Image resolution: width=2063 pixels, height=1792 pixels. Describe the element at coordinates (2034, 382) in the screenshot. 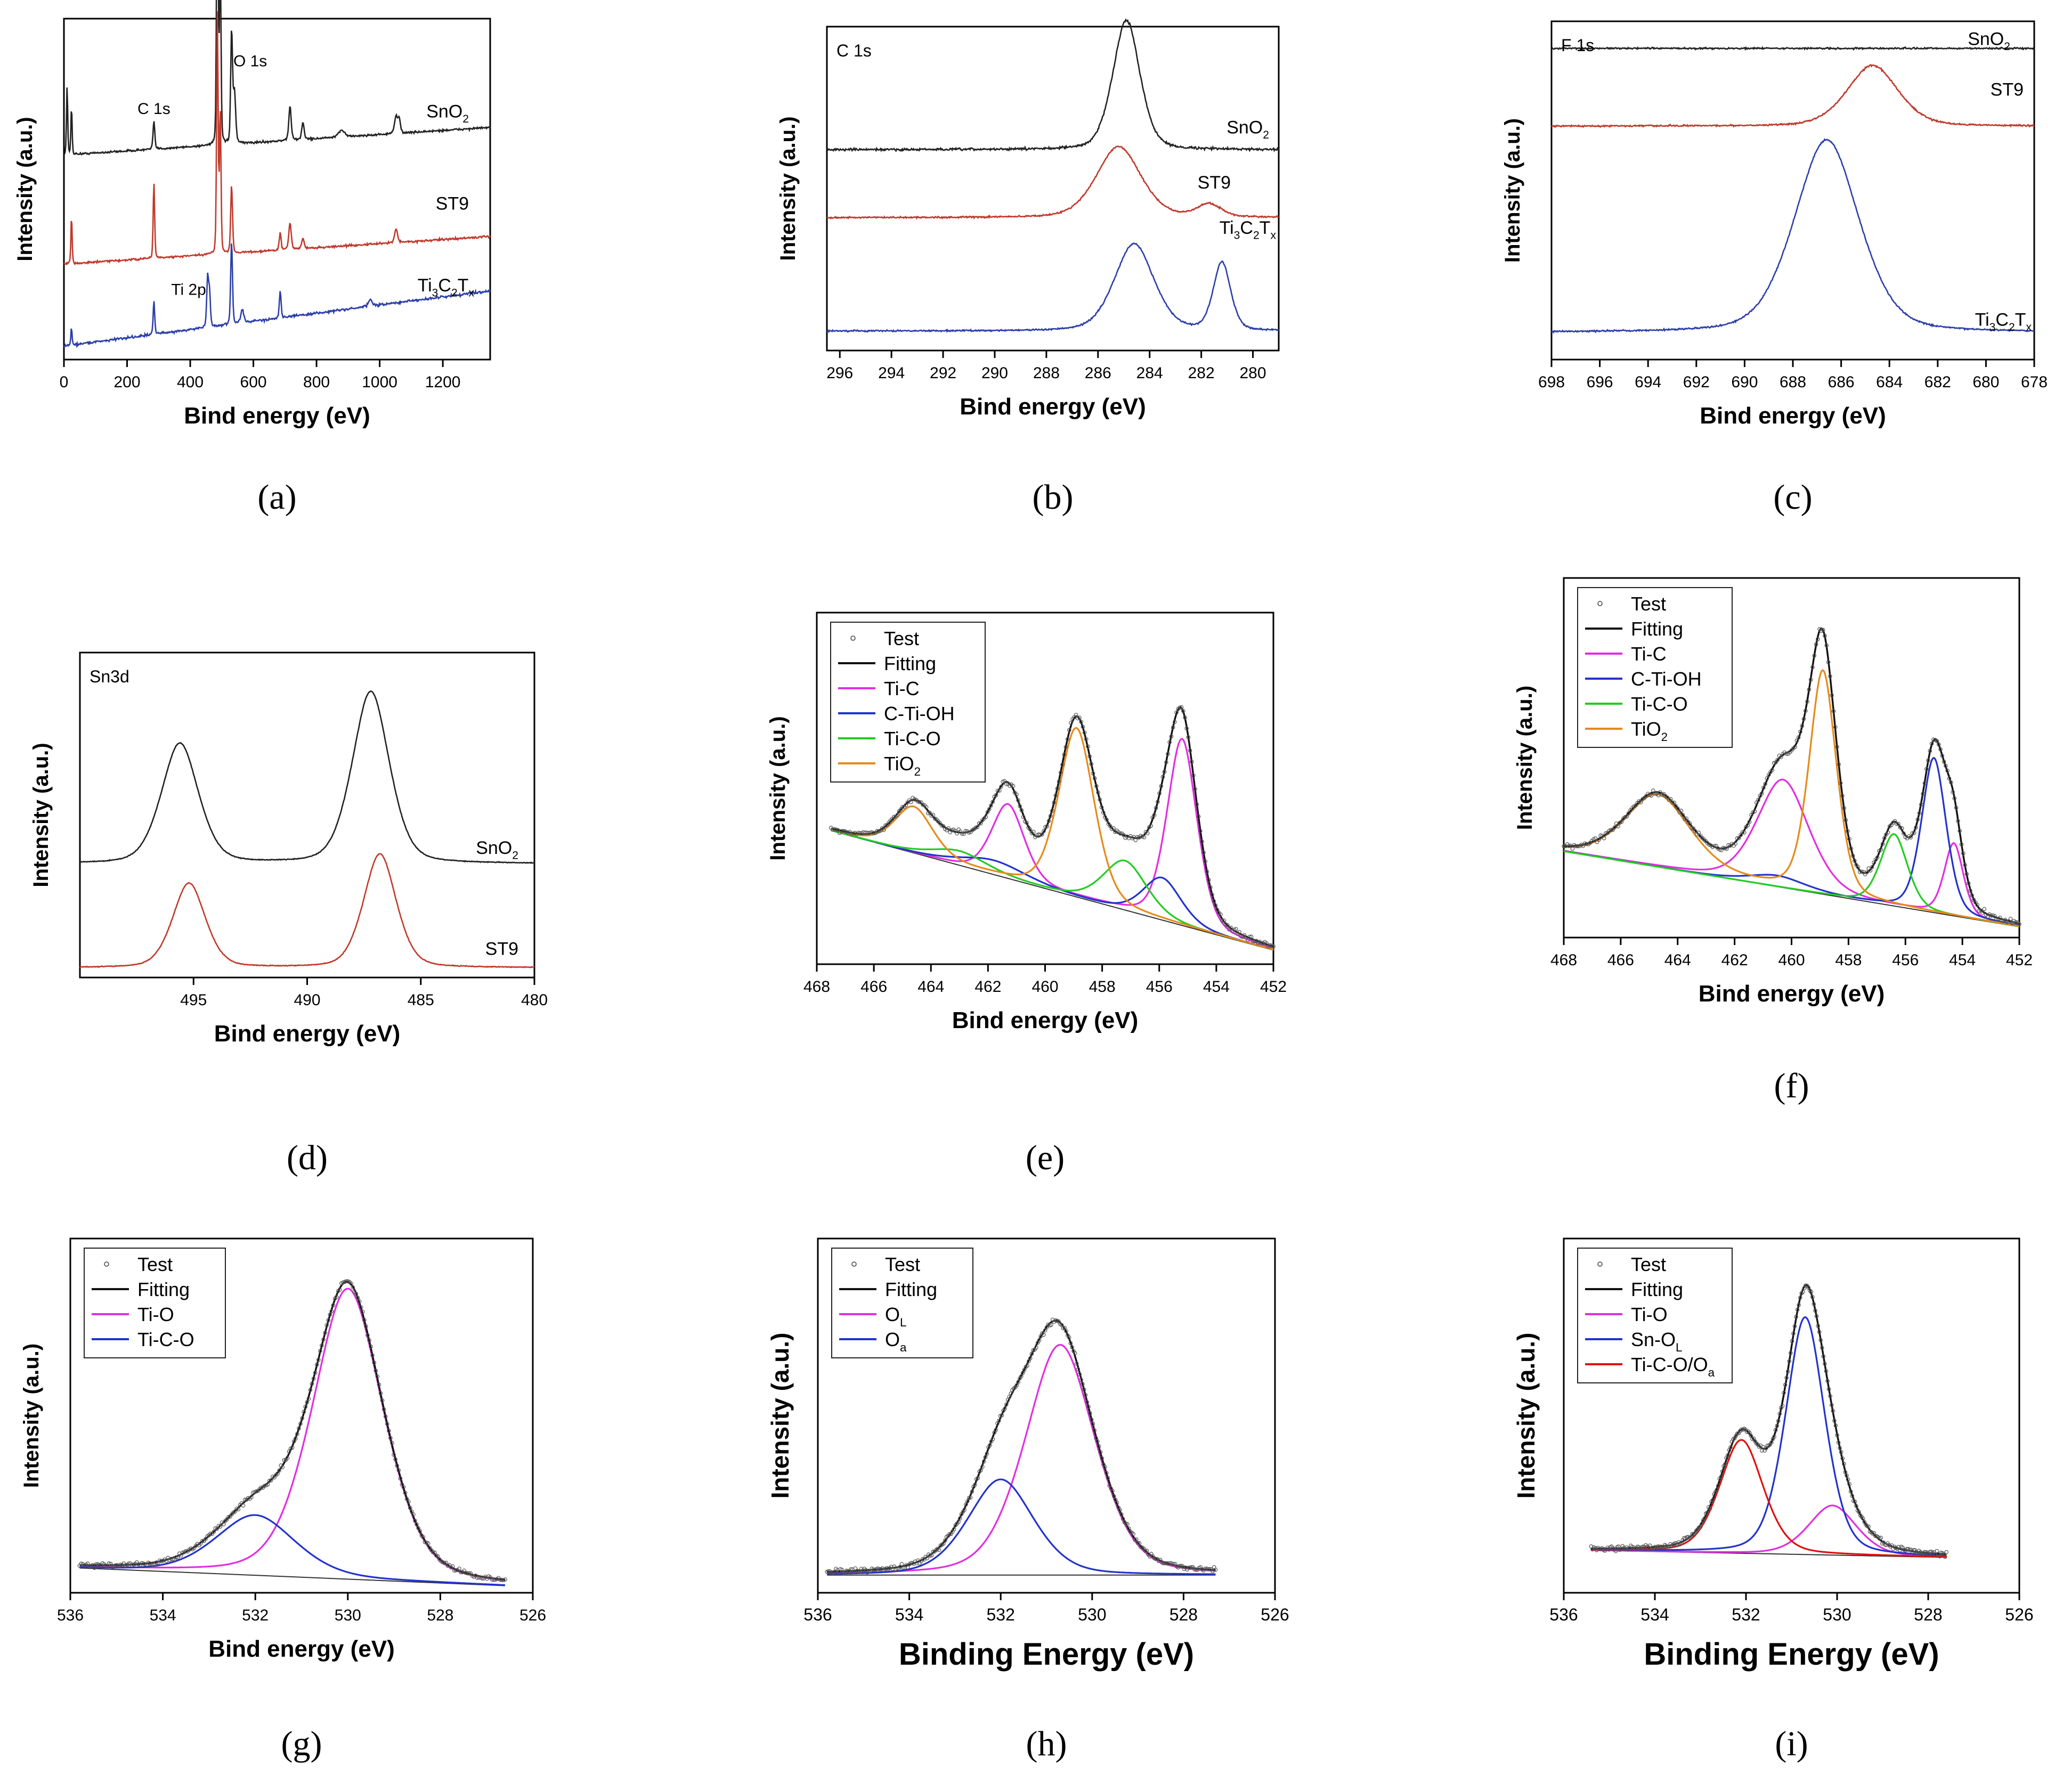

I see `x-tick-label: 678` at that location.